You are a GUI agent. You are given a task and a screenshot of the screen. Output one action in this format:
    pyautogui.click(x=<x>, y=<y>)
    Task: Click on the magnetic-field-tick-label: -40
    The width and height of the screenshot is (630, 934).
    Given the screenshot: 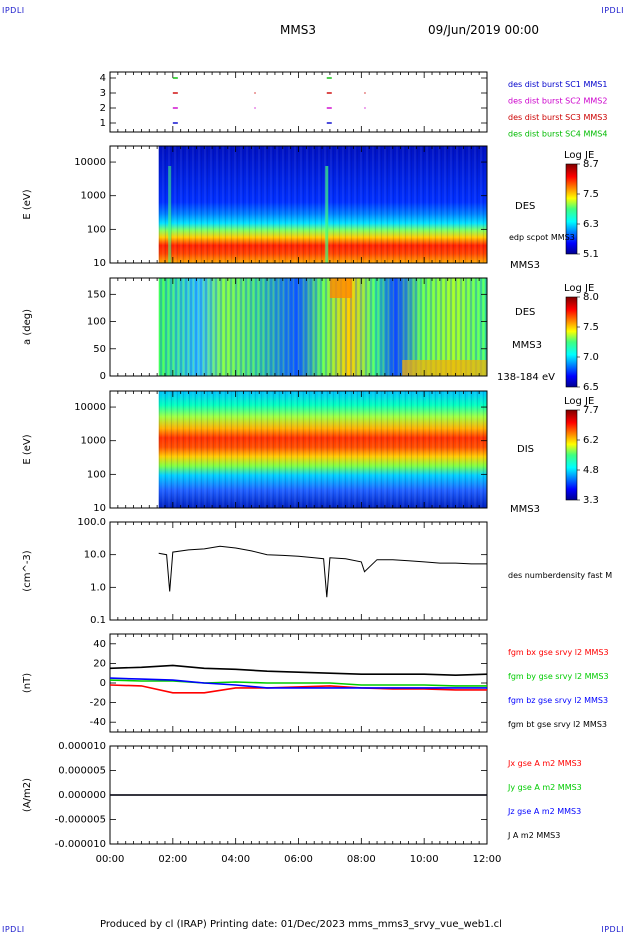 What is the action you would take?
    pyautogui.click(x=98, y=722)
    